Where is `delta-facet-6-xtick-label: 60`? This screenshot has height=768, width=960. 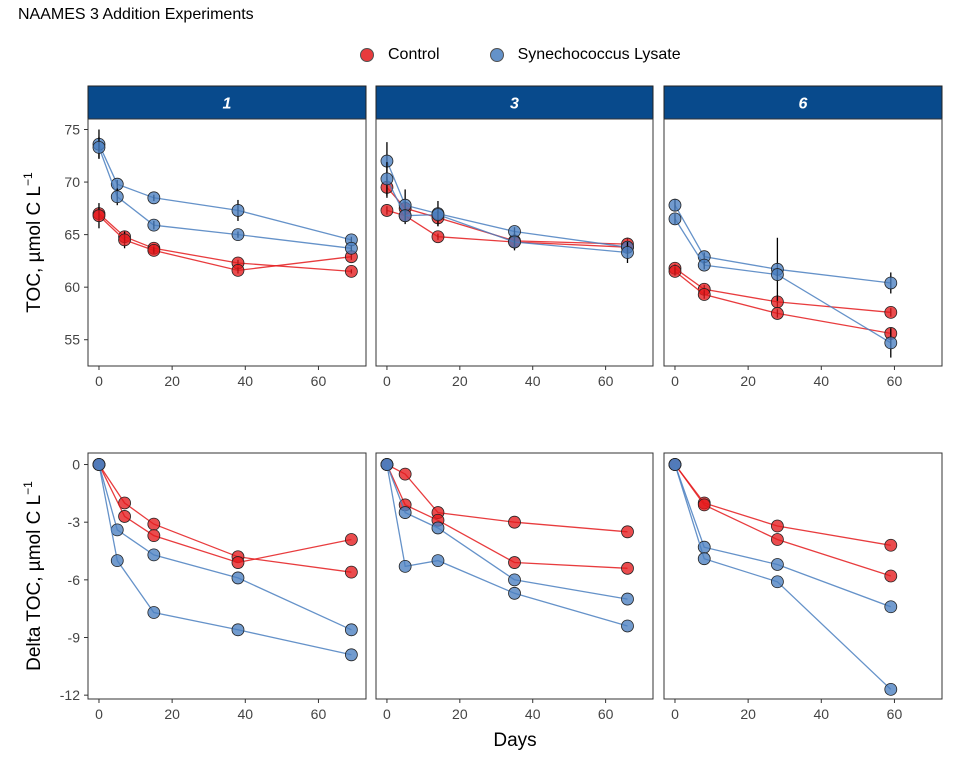 delta-facet-6-xtick-label: 60 is located at coordinates (895, 714).